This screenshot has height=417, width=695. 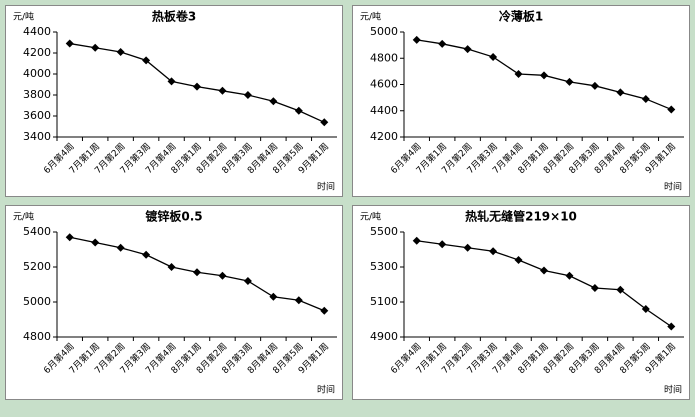 I want to click on y-tick-label: 5300, so click(x=384, y=266).